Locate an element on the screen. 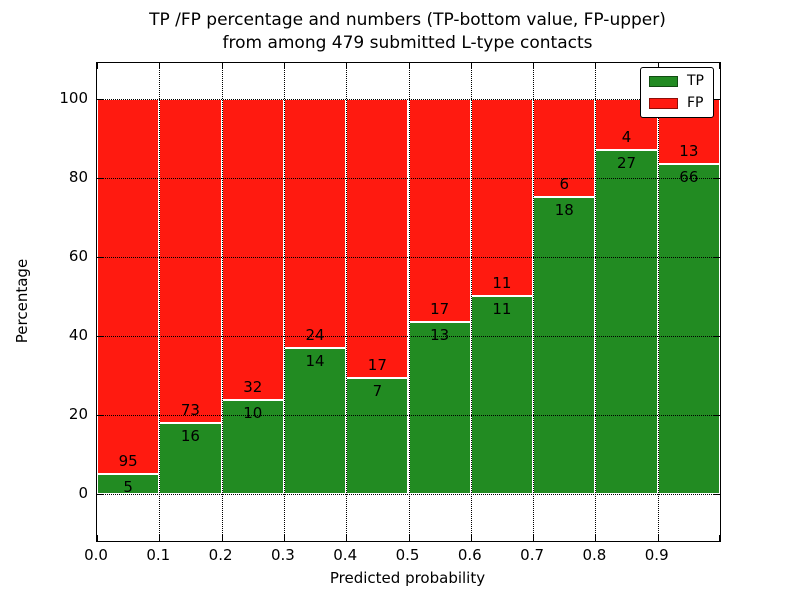 Image resolution: width=800 pixels, height=600 pixels. x-tick-label: 0.0 is located at coordinates (96, 555).